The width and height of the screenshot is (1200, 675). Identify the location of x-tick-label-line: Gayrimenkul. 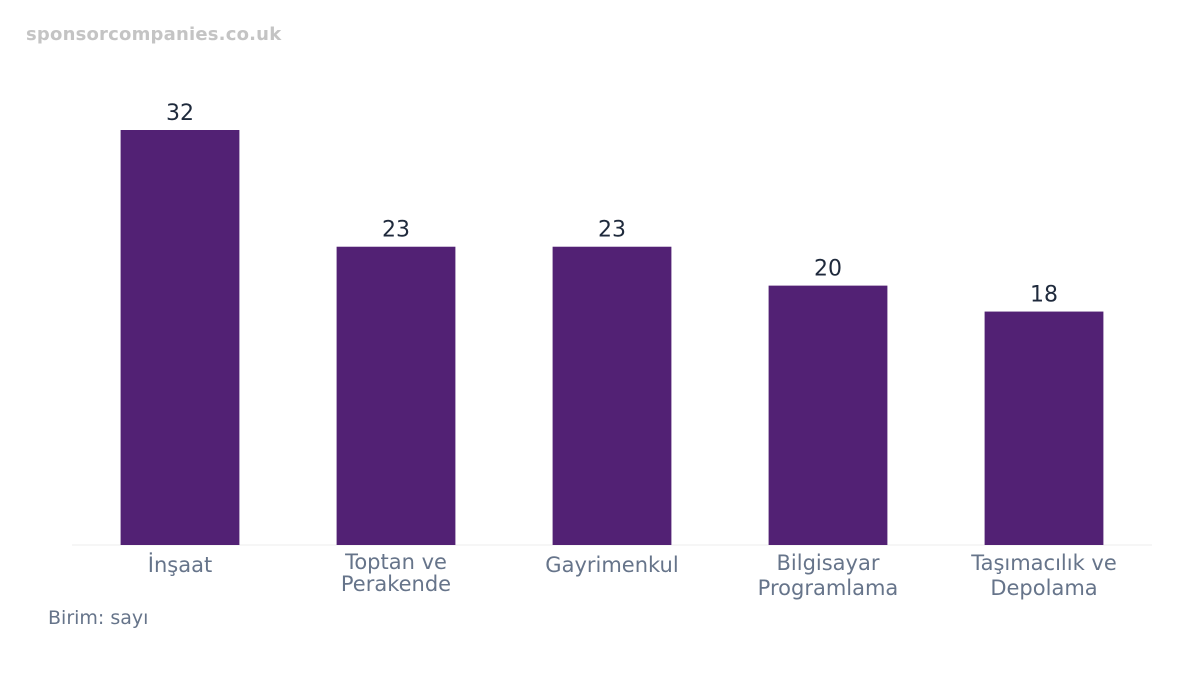
(611, 565).